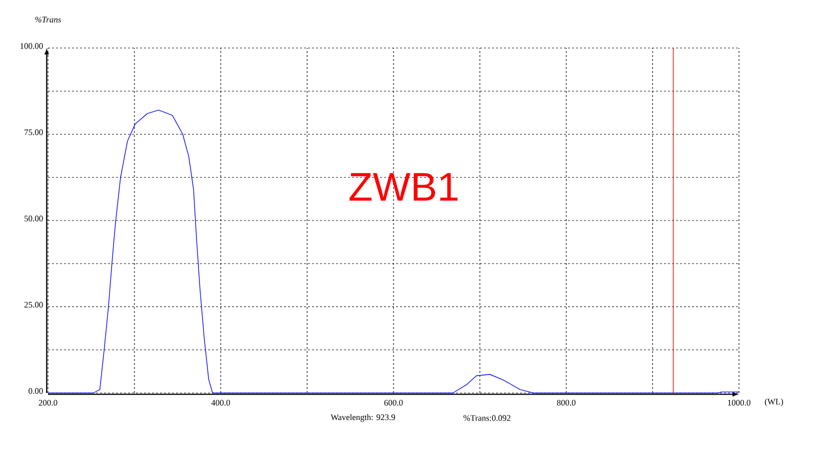  I want to click on y-tick-label: 100.00, so click(31, 46).